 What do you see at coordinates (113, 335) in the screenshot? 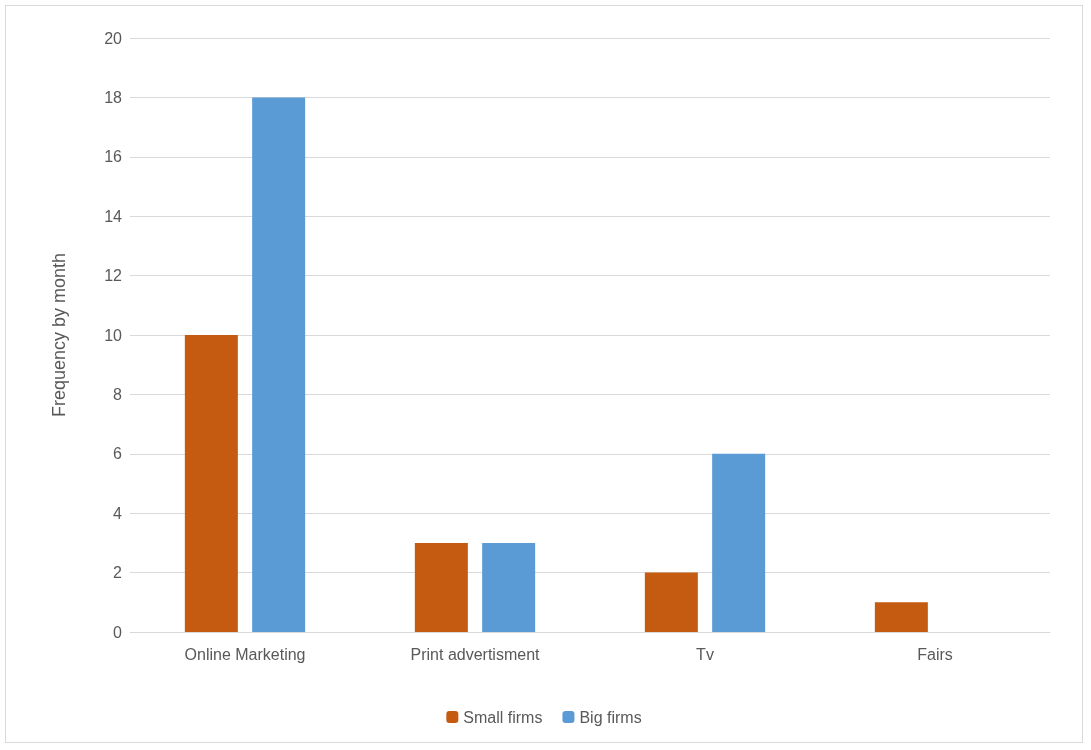
I see `y-tick-label: 10` at bounding box center [113, 335].